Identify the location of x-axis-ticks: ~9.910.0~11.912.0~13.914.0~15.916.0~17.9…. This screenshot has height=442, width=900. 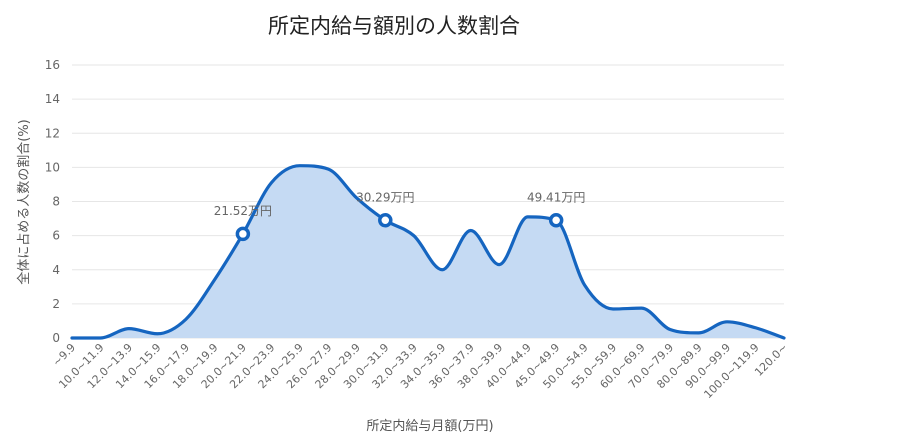
(420, 371).